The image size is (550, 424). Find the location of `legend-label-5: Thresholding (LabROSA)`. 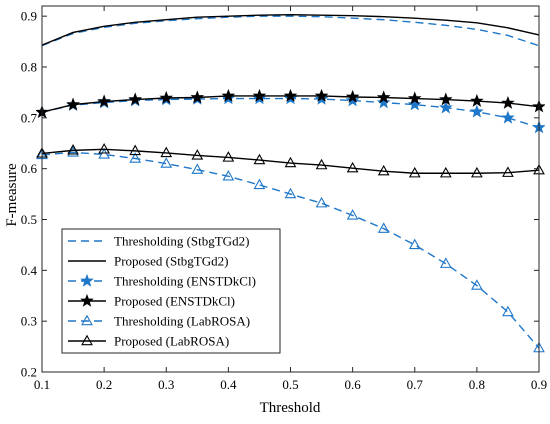

legend-label-5: Thresholding (LabROSA) is located at coordinates (182, 321).